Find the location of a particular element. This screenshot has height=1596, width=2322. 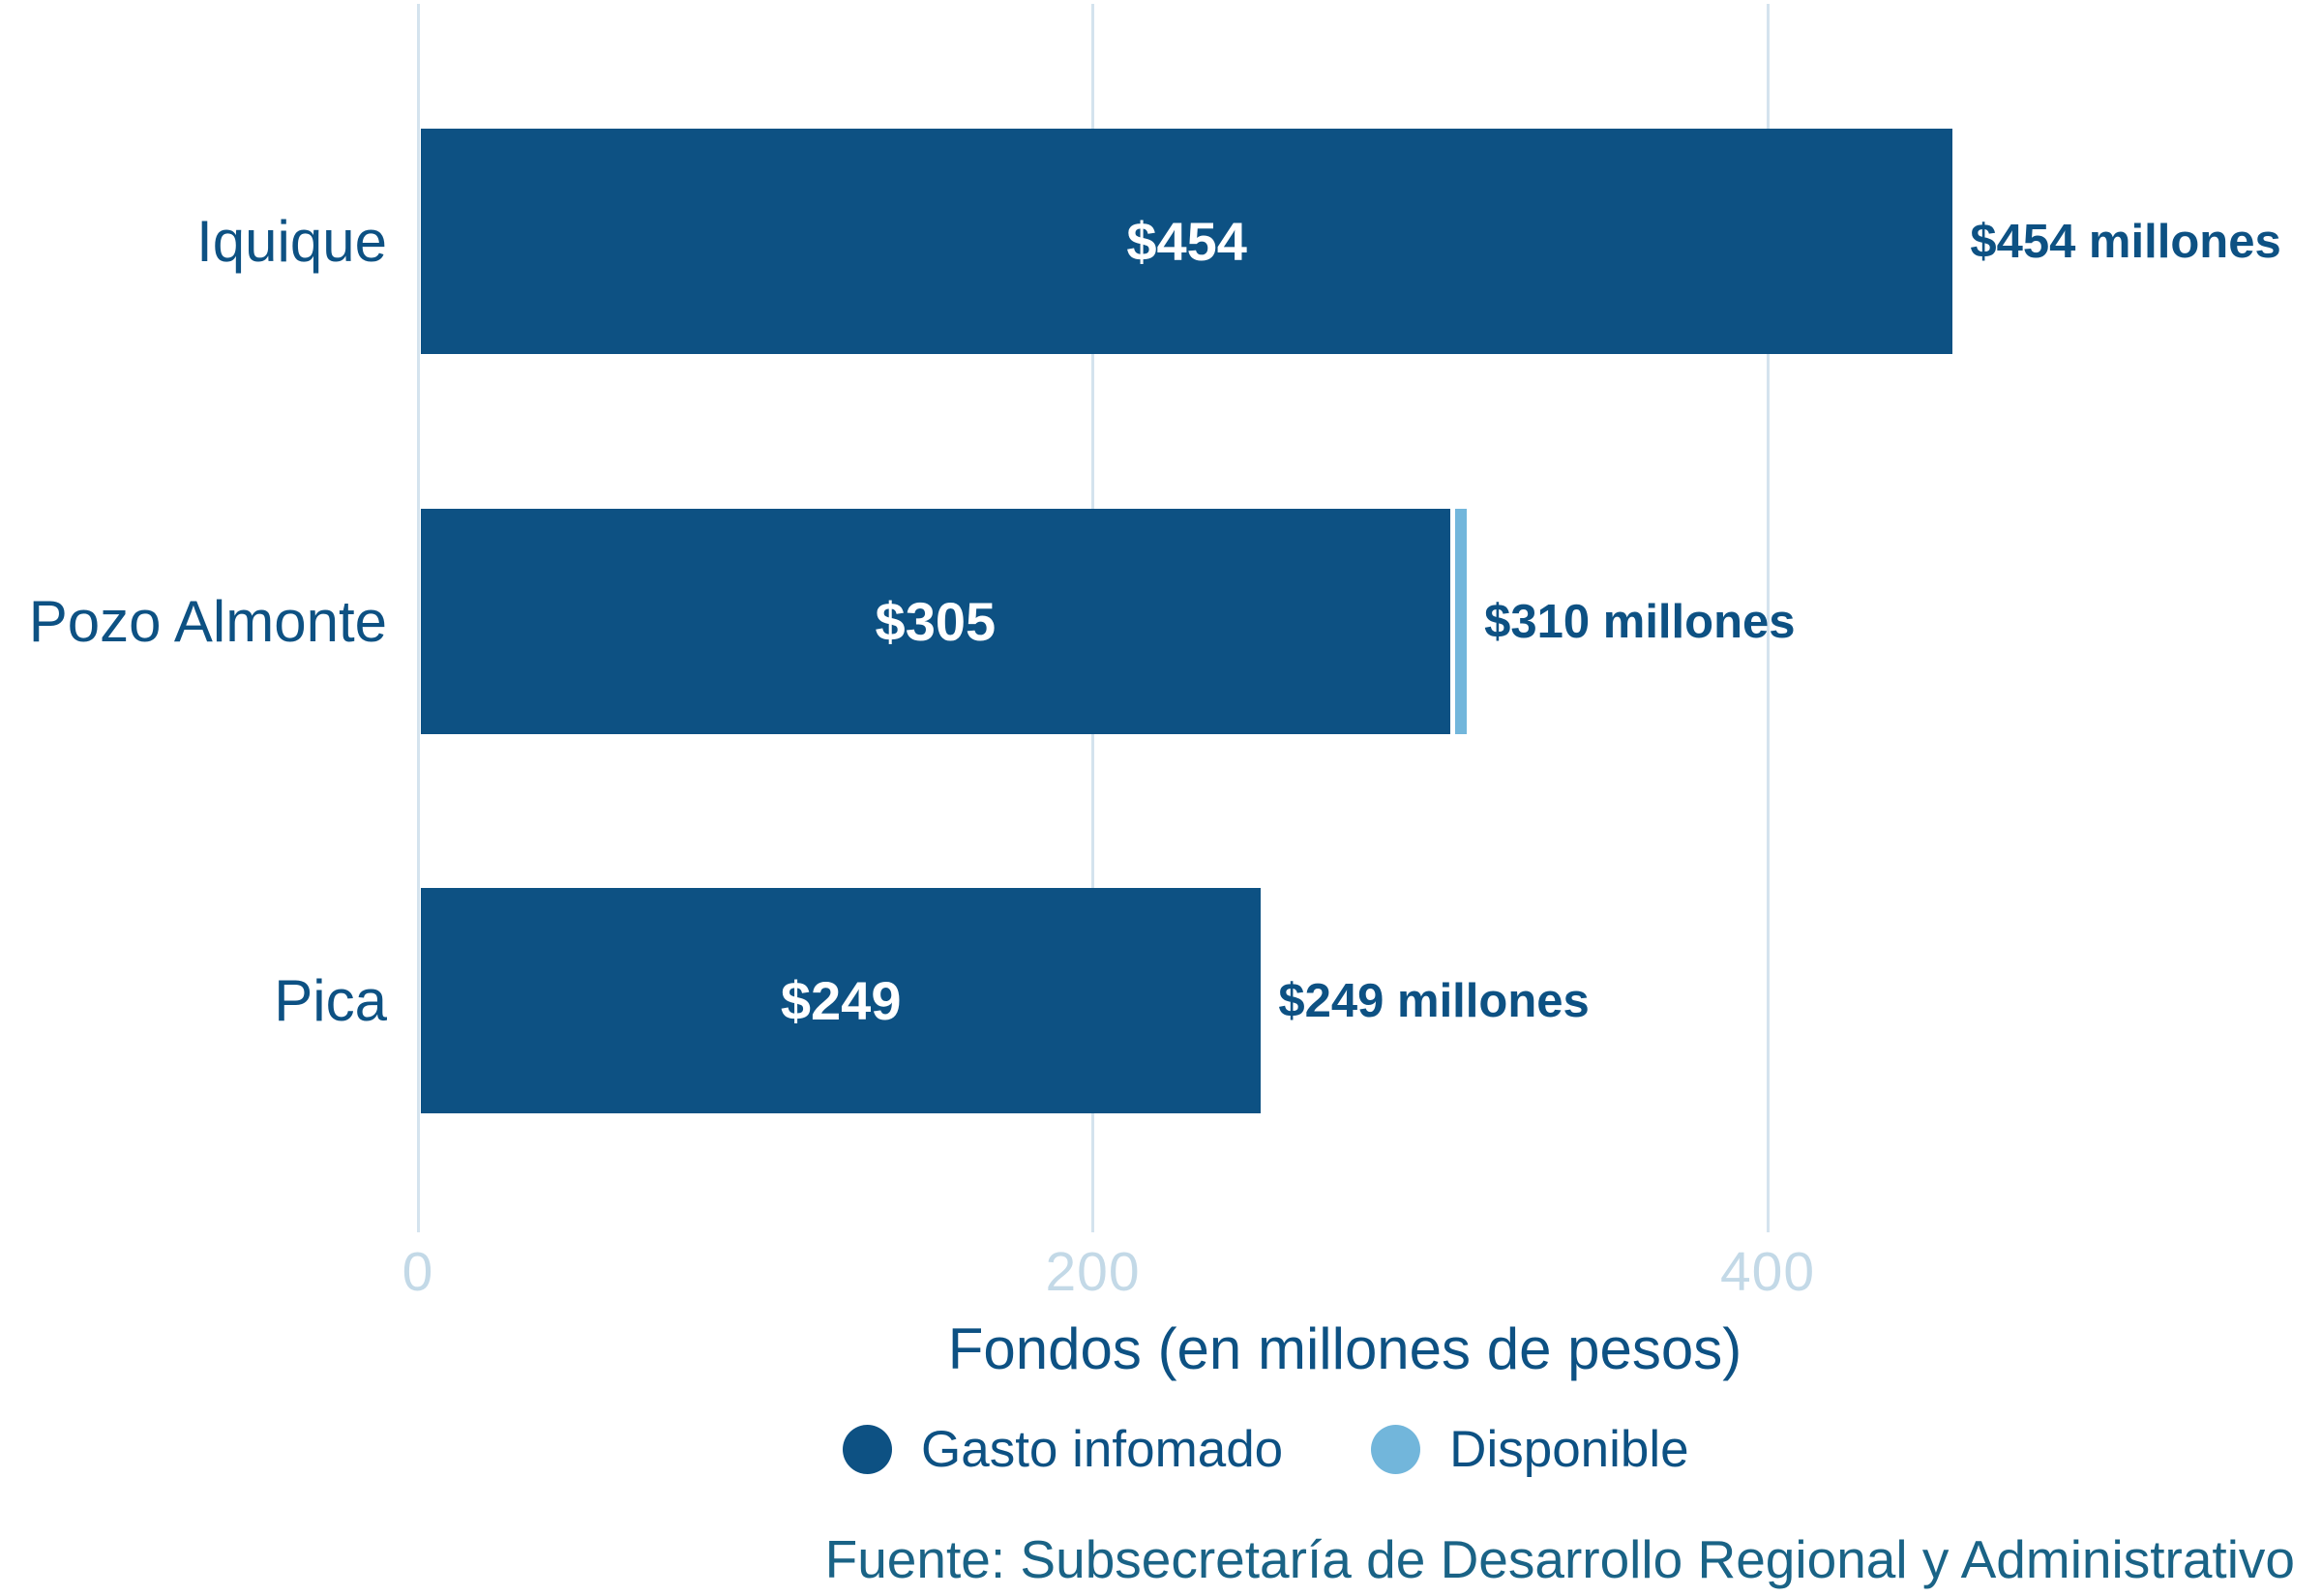

bar-gasto: $454 is located at coordinates (1187, 241).